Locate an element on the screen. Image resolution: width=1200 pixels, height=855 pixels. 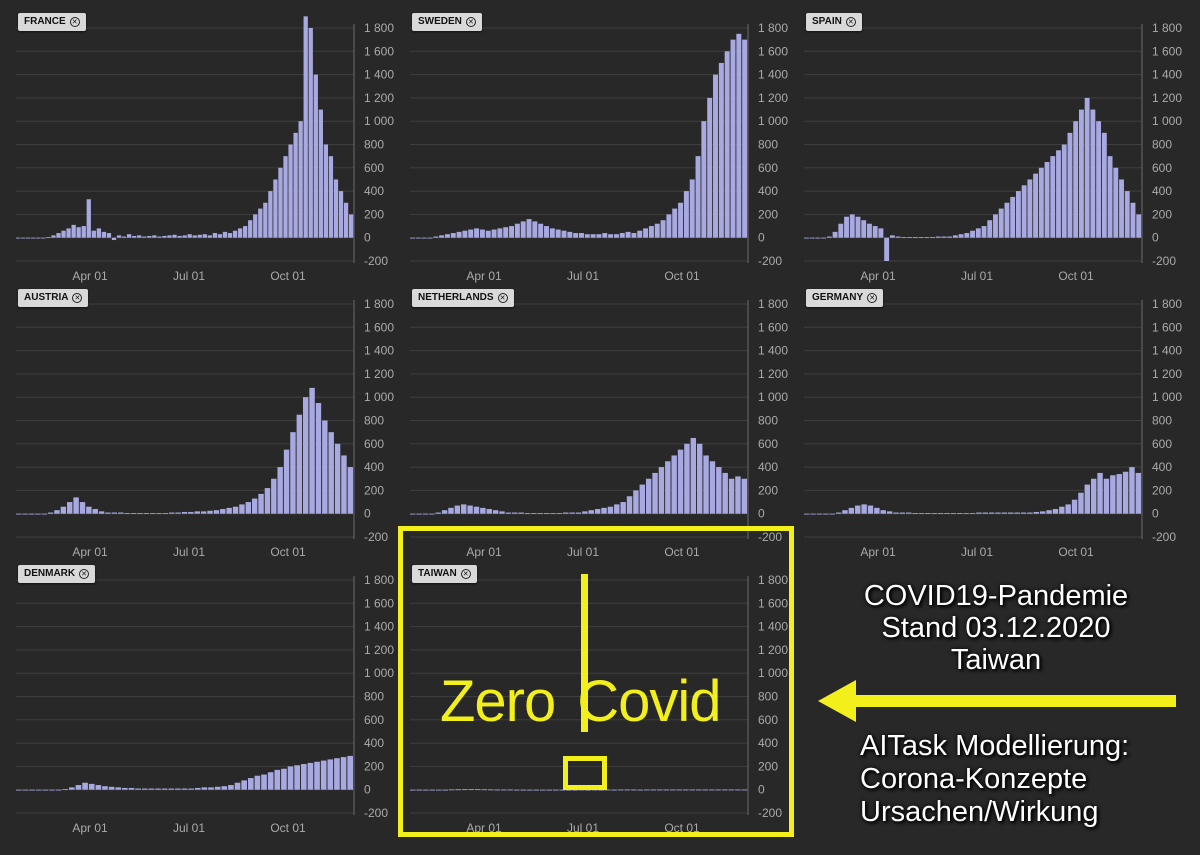
country-label: AUSTRIA is located at coordinates (46, 297).